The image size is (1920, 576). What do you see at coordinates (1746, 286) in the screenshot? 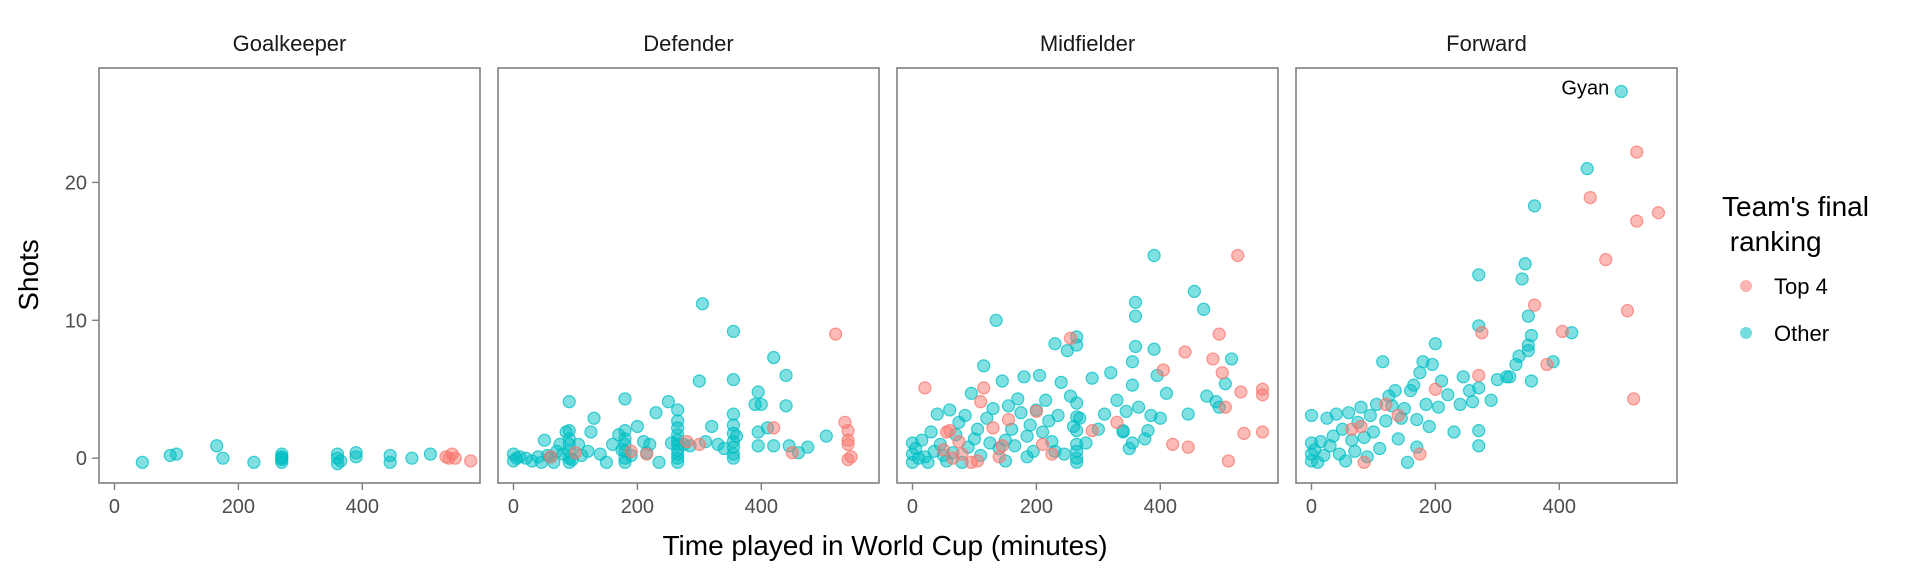
I see `legend-key-top4` at bounding box center [1746, 286].